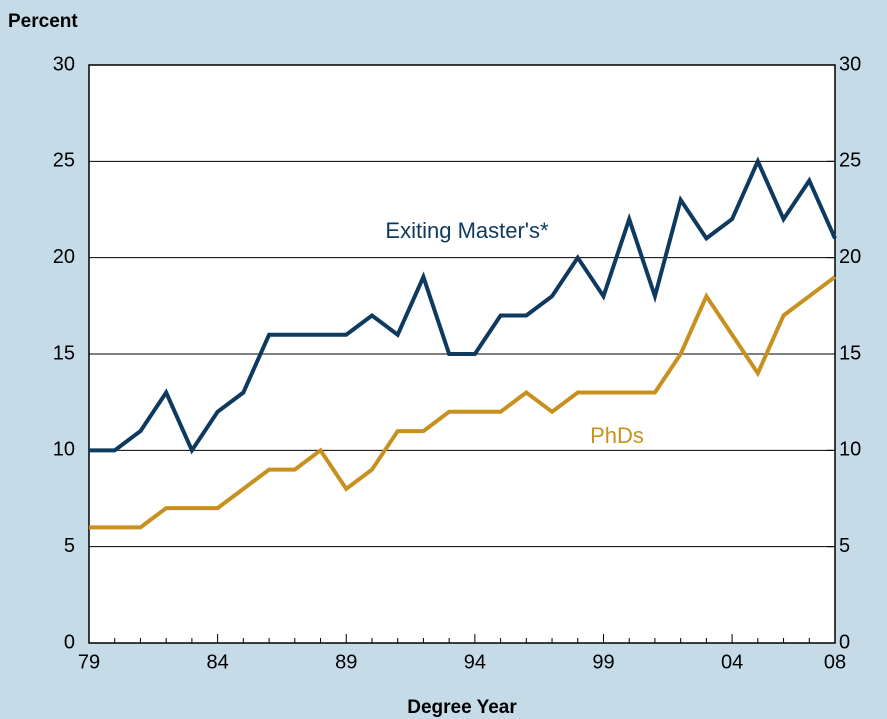 The height and width of the screenshot is (719, 887). Describe the element at coordinates (346, 662) in the screenshot. I see `x-tick-label: 89` at that location.